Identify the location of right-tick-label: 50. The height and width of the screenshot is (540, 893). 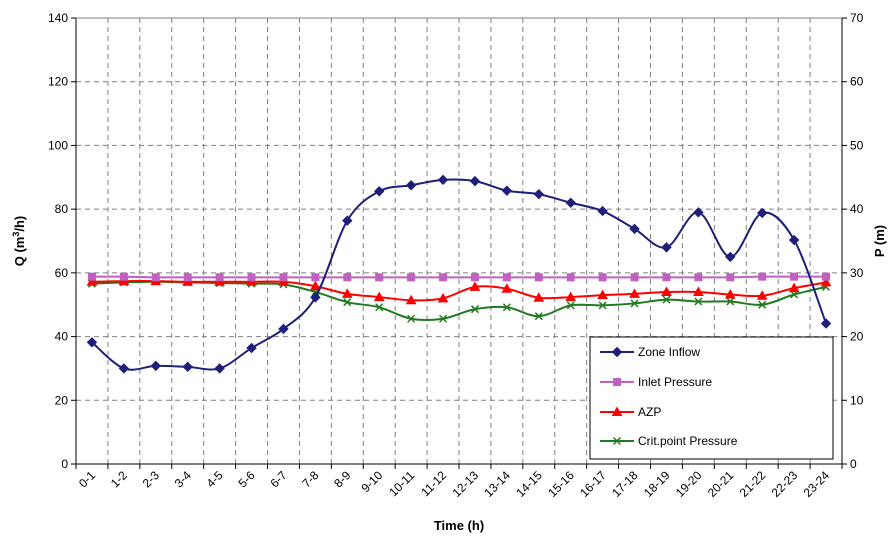
(857, 145).